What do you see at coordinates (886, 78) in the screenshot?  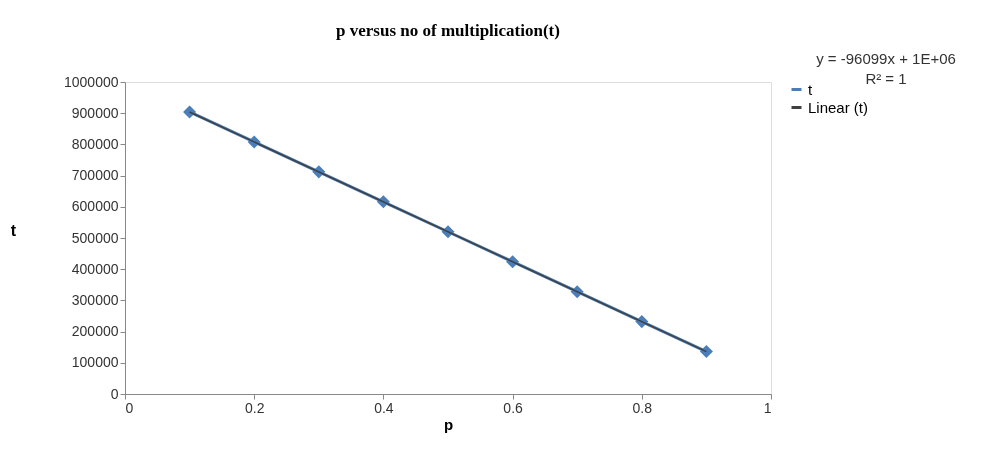 I see `text: R² = 1` at bounding box center [886, 78].